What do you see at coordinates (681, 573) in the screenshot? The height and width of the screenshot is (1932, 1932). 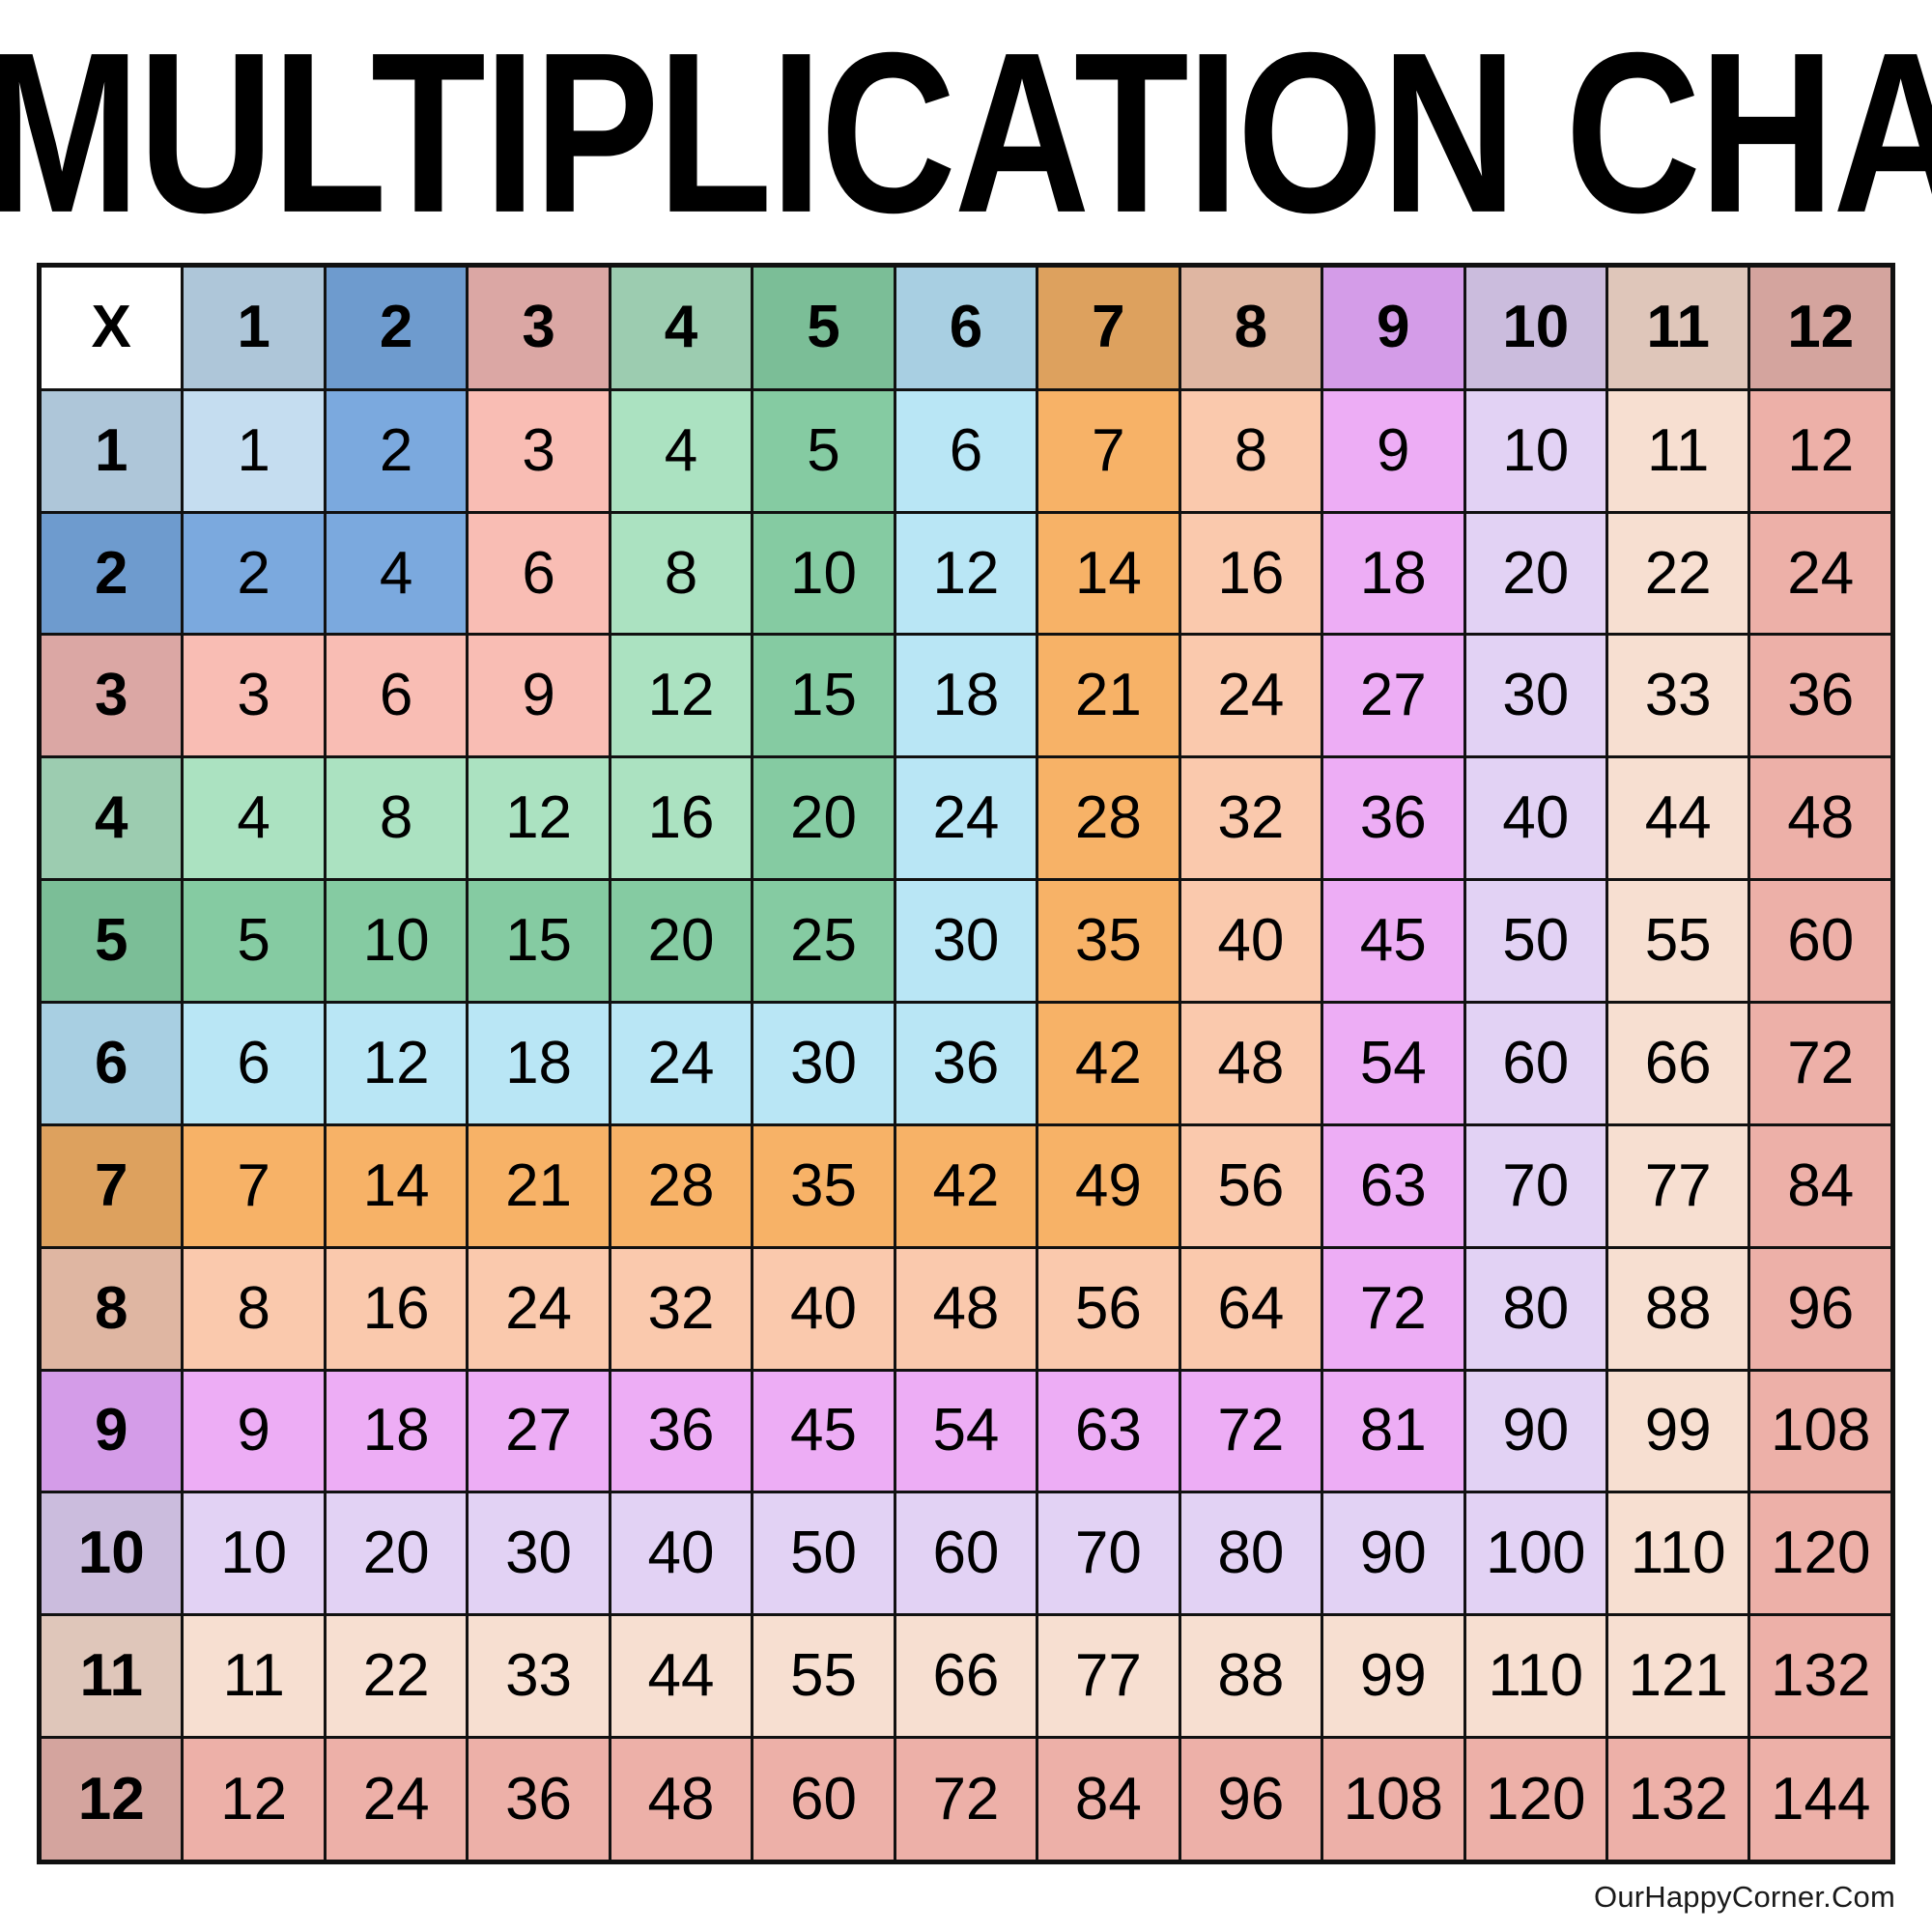 I see `product-cell-2x4: 8` at bounding box center [681, 573].